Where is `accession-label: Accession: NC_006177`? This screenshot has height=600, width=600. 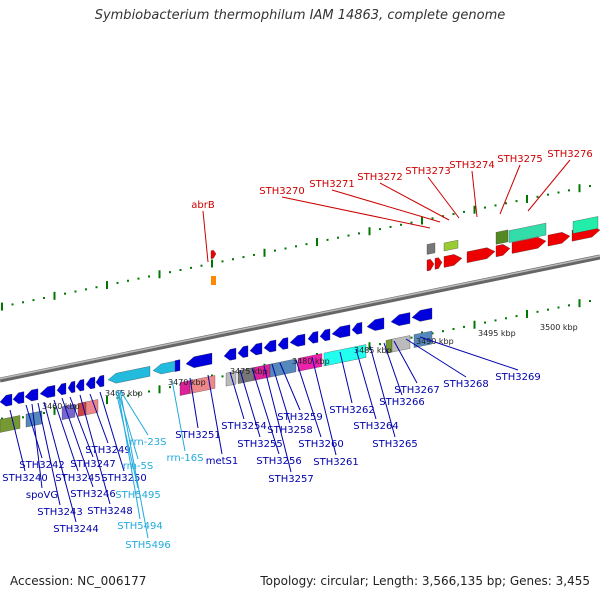 accession-label: Accession: NC_006177 is located at coordinates (78, 581).